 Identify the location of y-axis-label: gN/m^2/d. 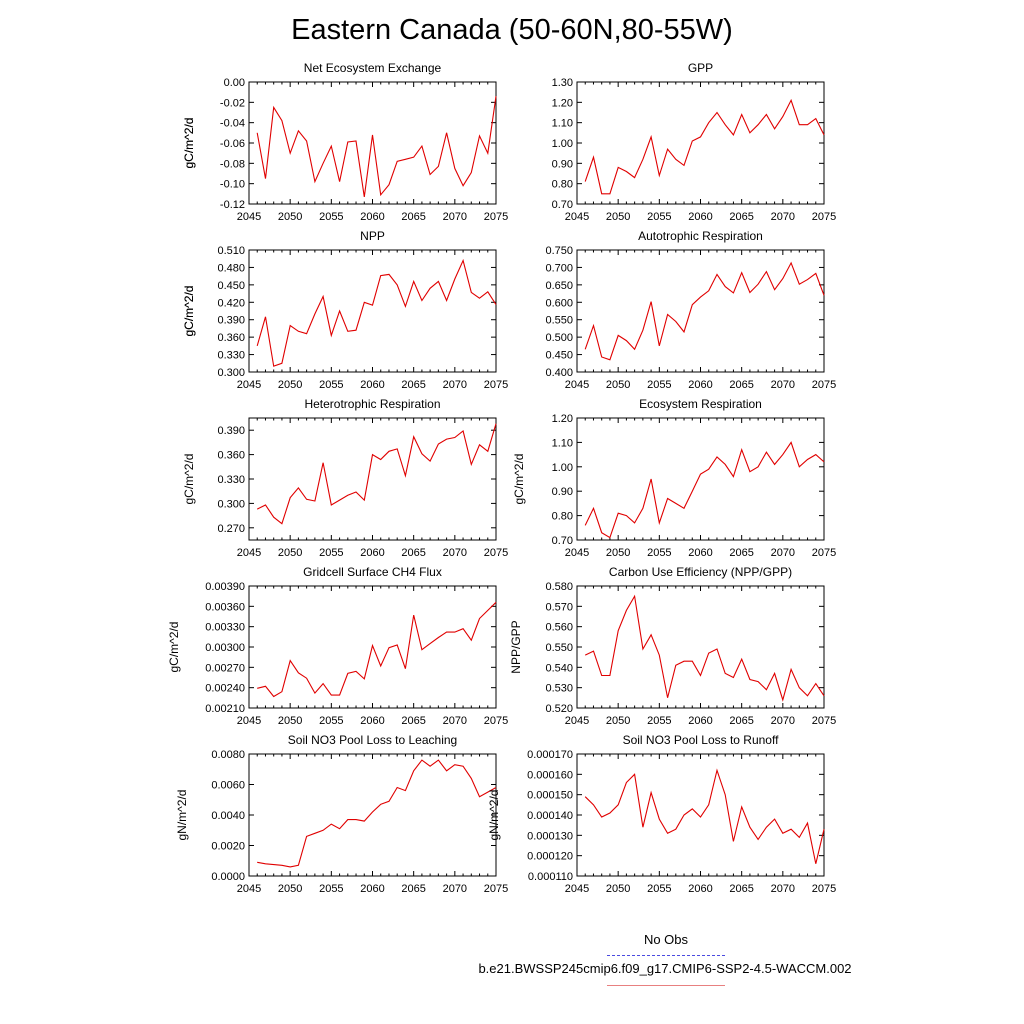
(494, 815).